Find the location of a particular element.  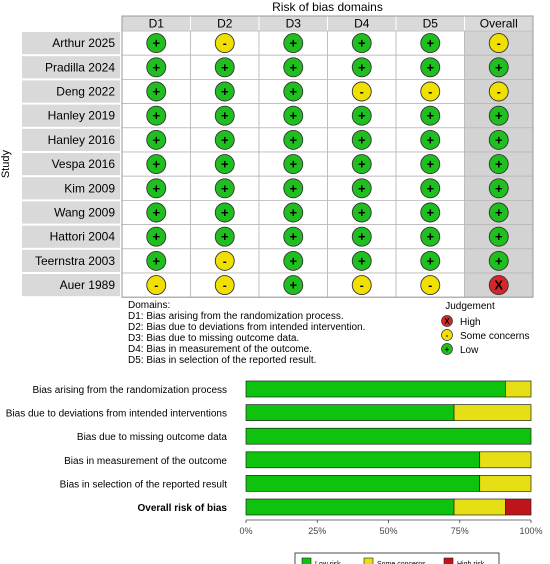

domain-description-3: D3: Bias due to missing outcome data. is located at coordinates (214, 338).